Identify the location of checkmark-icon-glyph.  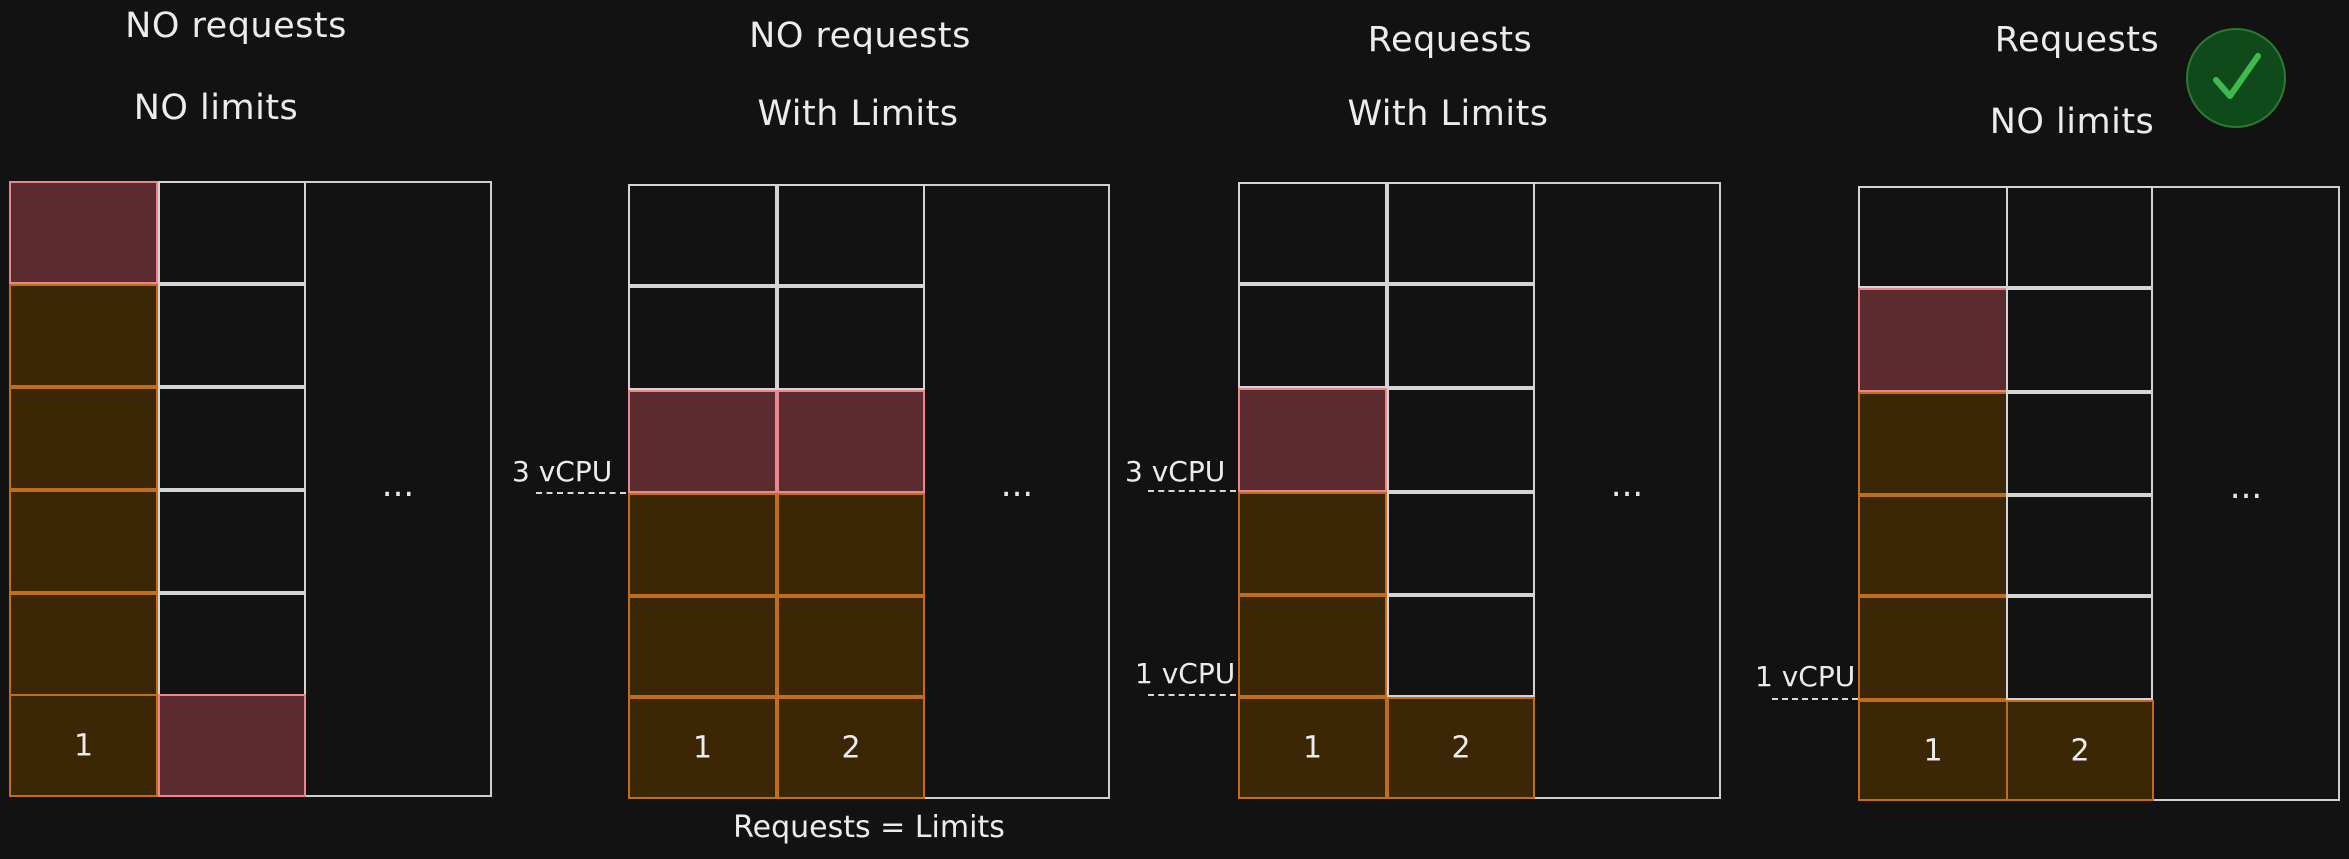
(2237, 76).